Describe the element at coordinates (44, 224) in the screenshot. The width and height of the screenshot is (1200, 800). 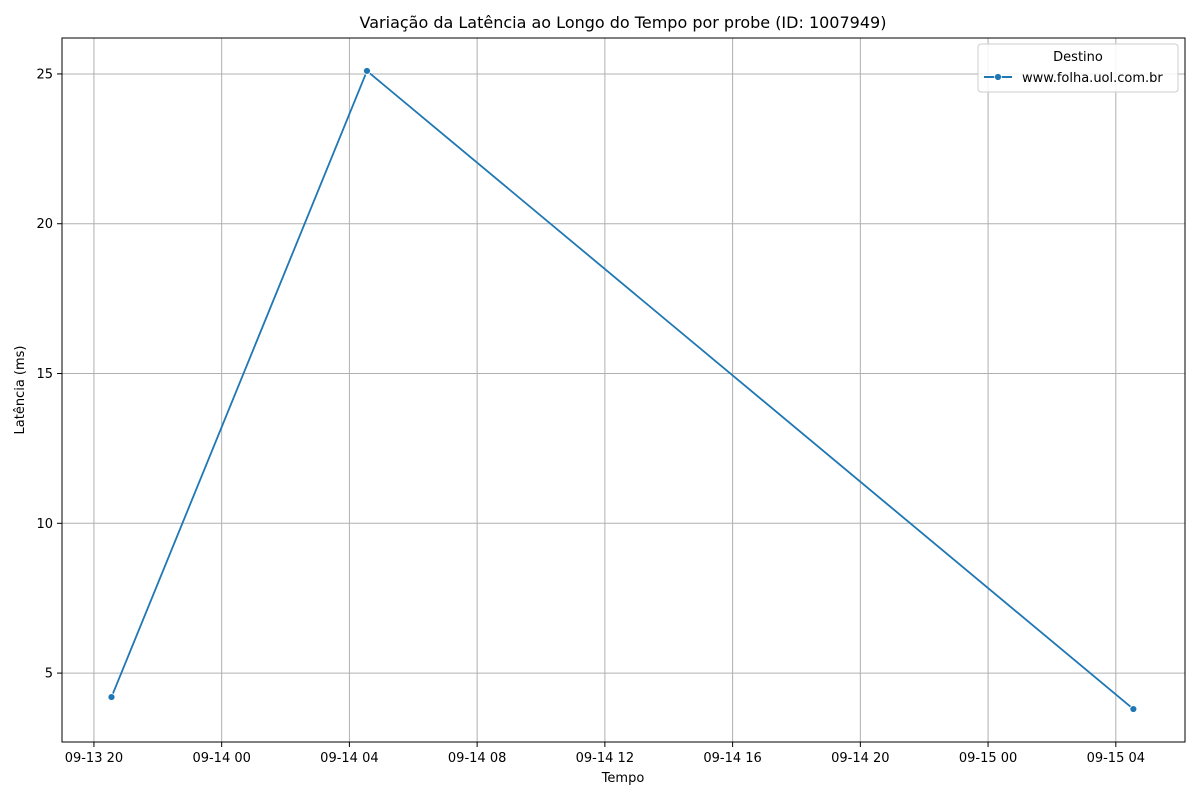
I see `y-tick-label: 20` at that location.